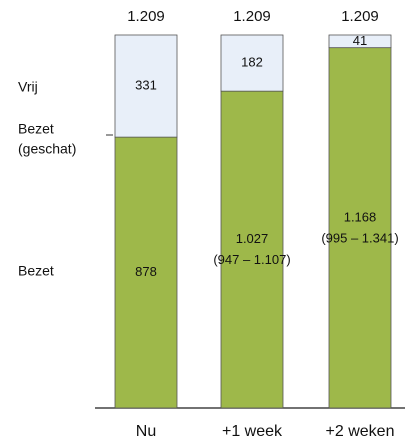  What do you see at coordinates (359, 237) in the screenshot?
I see `interval-label: (995 – 1.341)` at bounding box center [359, 237].